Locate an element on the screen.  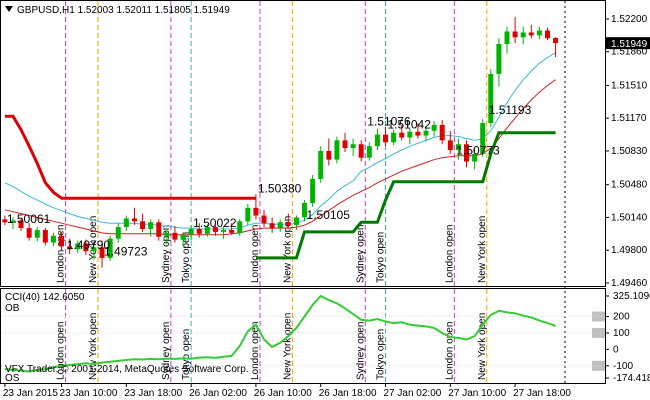
y-tick-label: 1.49460 is located at coordinates (629, 283).